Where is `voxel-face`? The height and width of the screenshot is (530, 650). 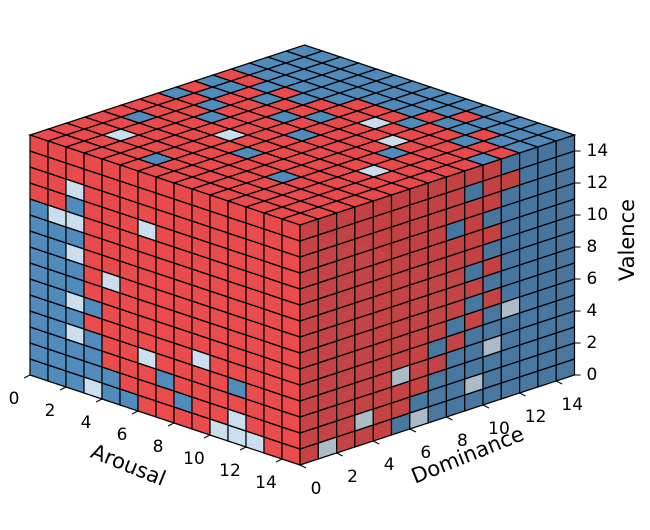
voxel-face is located at coordinates (565, 146).